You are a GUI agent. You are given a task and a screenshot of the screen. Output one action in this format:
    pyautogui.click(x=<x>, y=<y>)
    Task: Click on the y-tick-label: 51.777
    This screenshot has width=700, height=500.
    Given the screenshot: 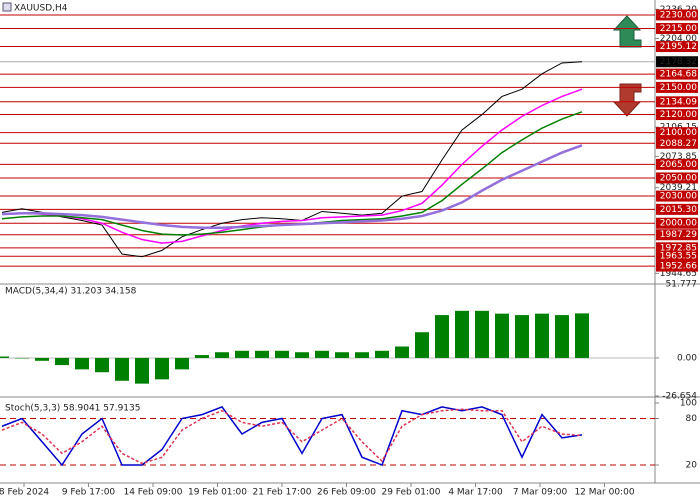 What is the action you would take?
    pyautogui.click(x=682, y=285)
    